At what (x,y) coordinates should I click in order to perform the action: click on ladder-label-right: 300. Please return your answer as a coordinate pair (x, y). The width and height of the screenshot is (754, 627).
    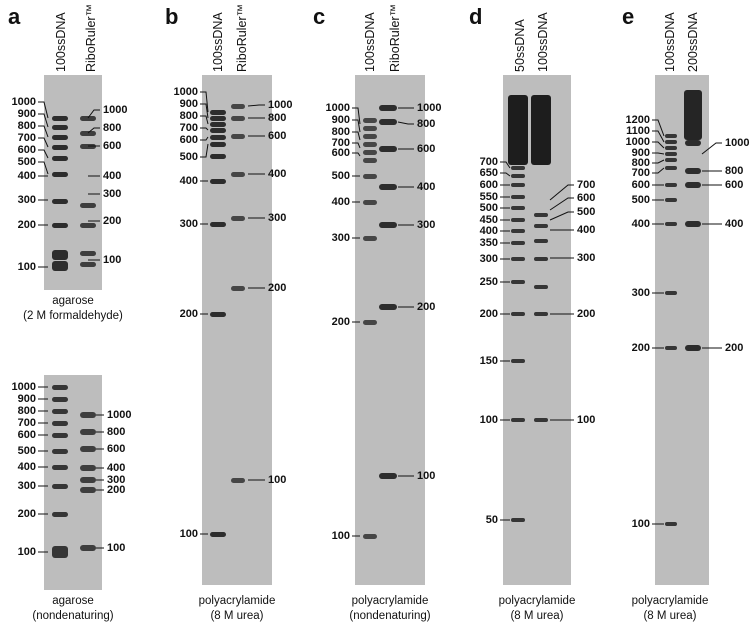
    Looking at the image, I should click on (277, 218).